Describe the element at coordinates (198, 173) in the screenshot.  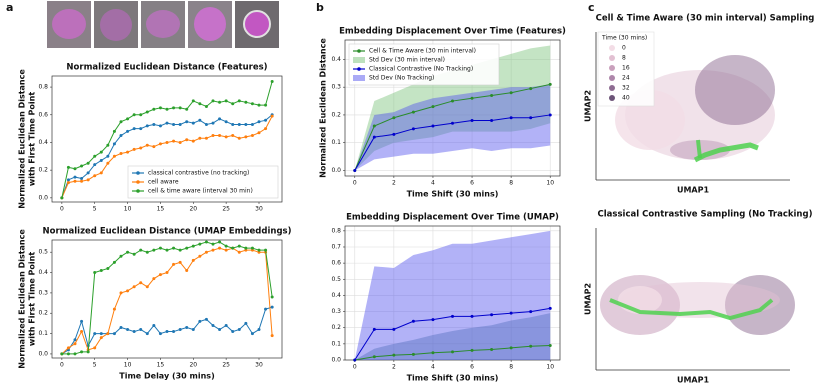
I see `legend-label: classical contrastive (no tracking)` at that location.